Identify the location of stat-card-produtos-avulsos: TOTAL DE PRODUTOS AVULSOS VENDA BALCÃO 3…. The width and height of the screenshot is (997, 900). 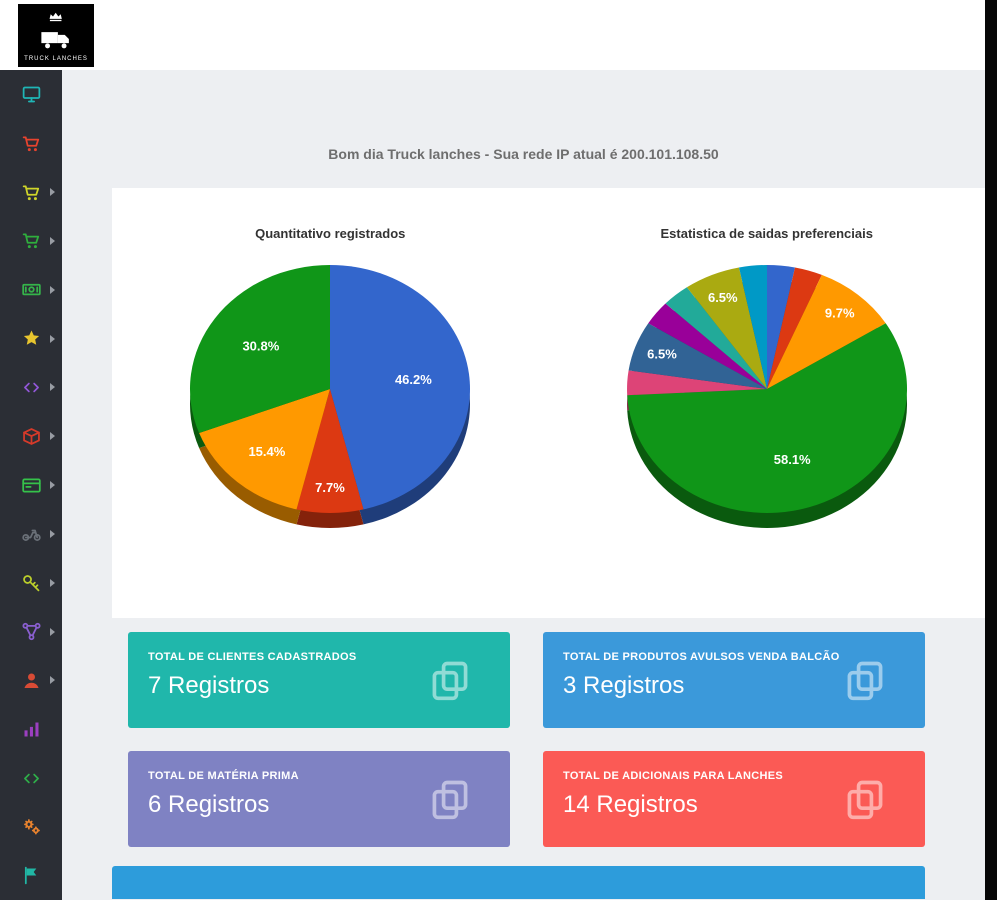
(734, 680).